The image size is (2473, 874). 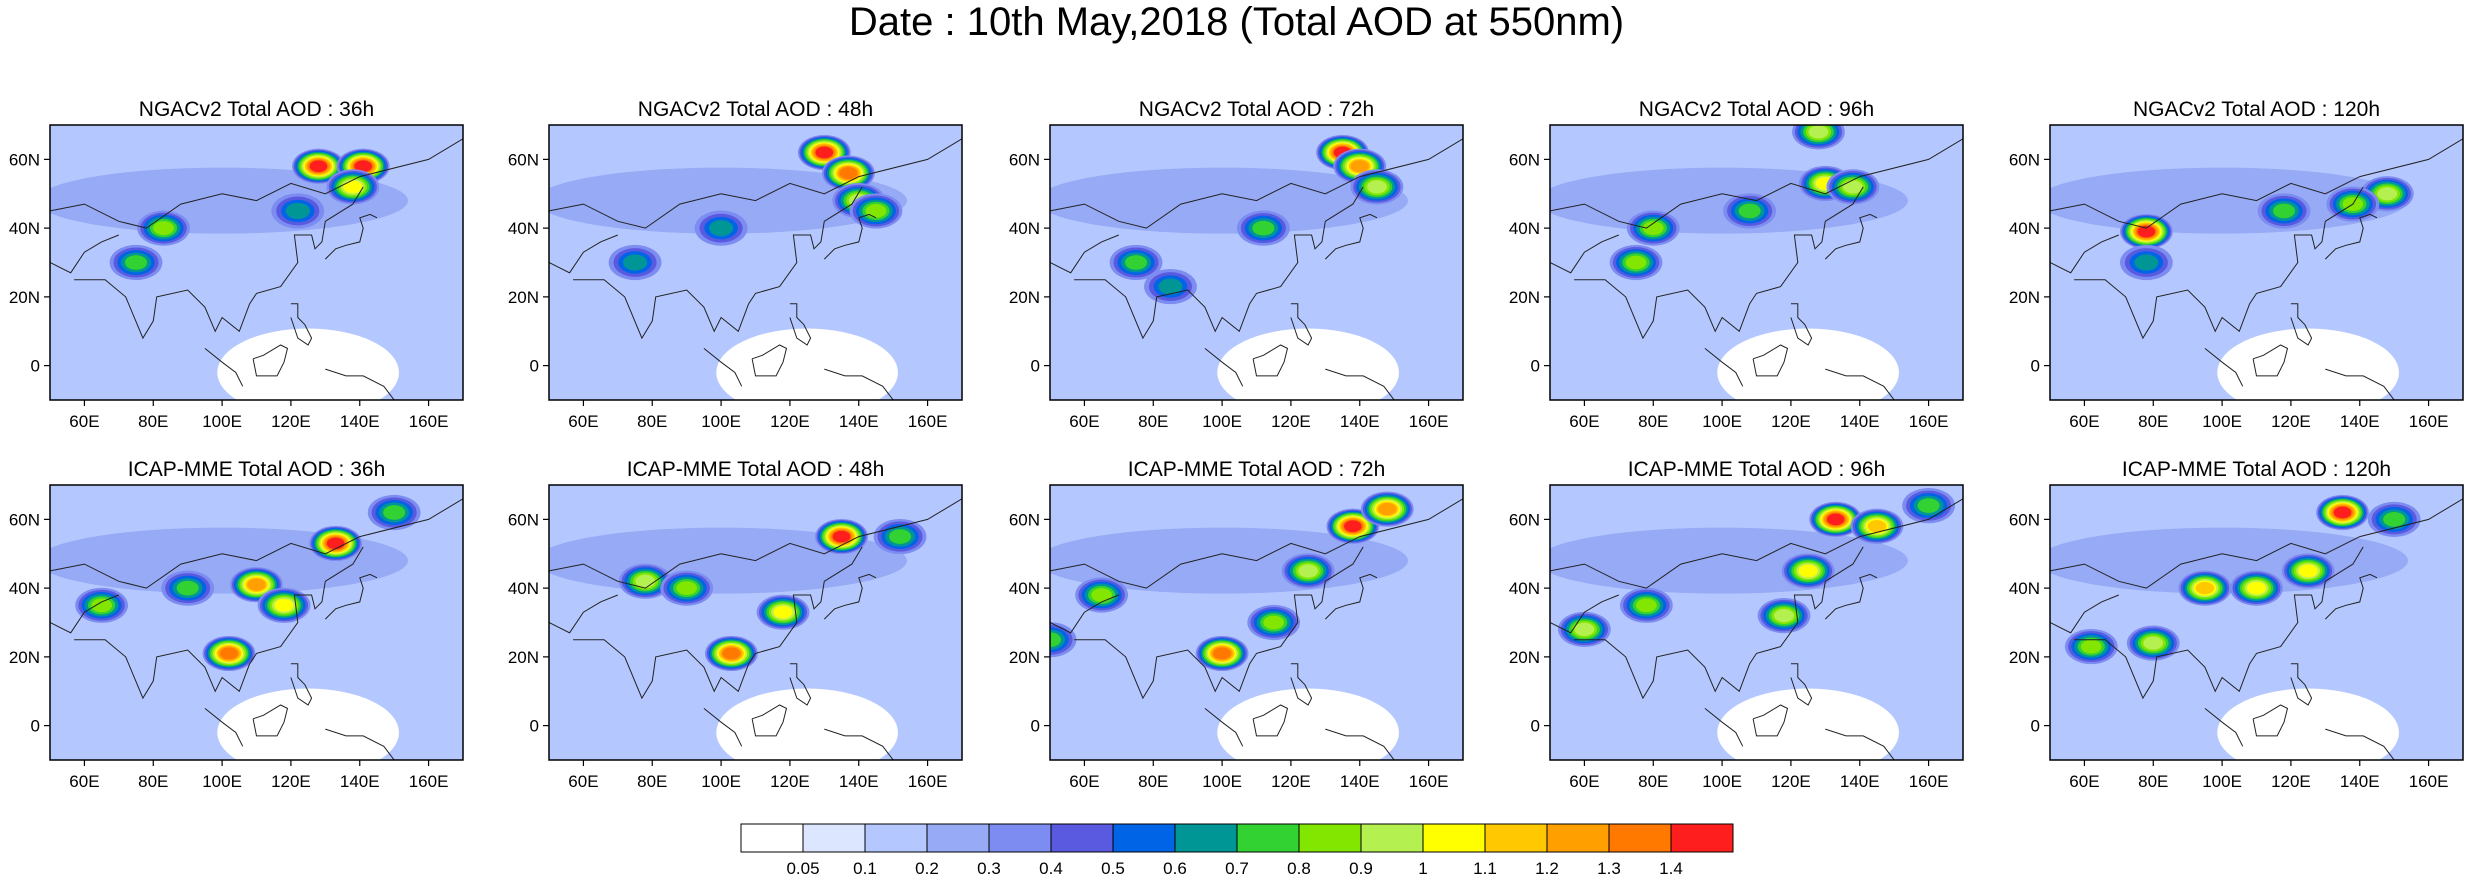 What do you see at coordinates (1609, 866) in the screenshot?
I see `colorbar-label: 1.3` at bounding box center [1609, 866].